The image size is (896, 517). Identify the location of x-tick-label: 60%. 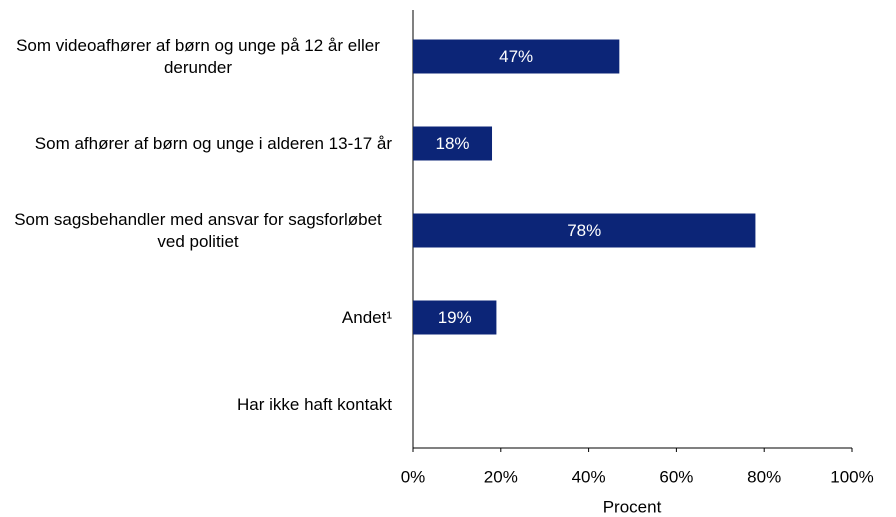
(676, 476).